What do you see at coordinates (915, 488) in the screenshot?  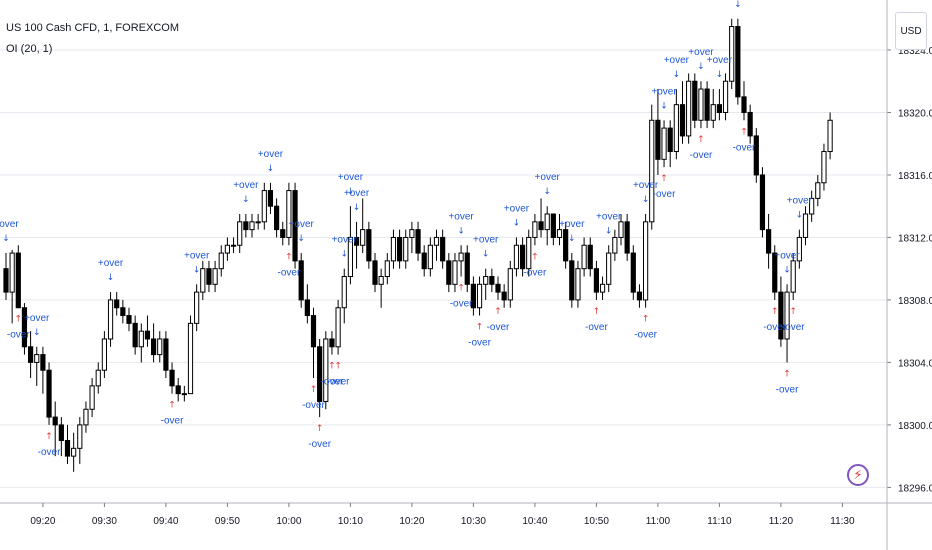 I see `y-tick-label: 18296.0` at bounding box center [915, 488].